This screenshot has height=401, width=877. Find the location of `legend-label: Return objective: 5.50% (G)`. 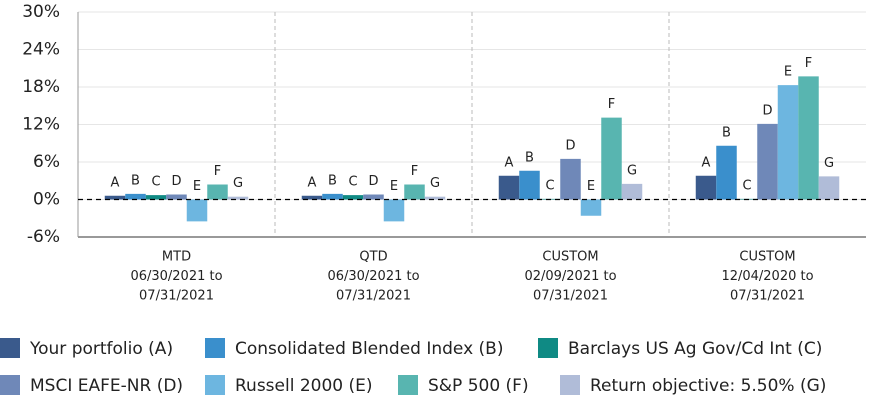

legend-label: Return objective: 5.50% (G) is located at coordinates (708, 386).